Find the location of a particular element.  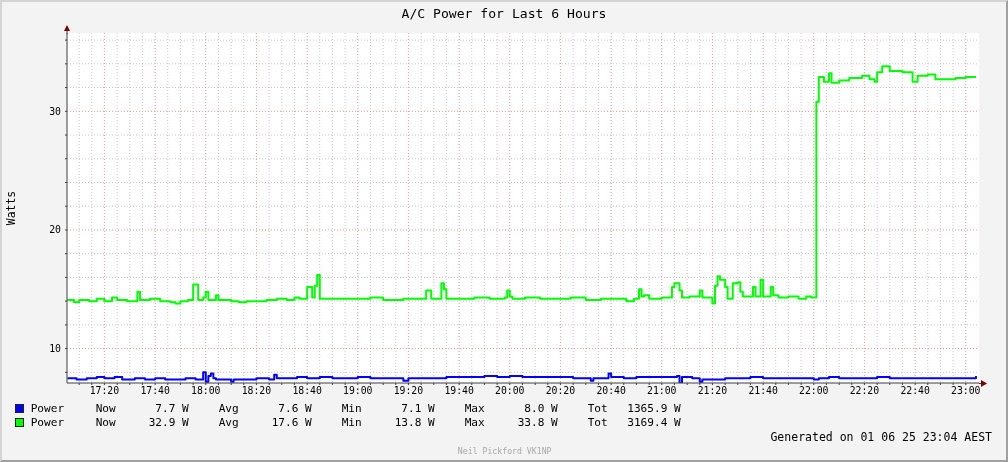

x-tick-label: 19:40 is located at coordinates (459, 390).